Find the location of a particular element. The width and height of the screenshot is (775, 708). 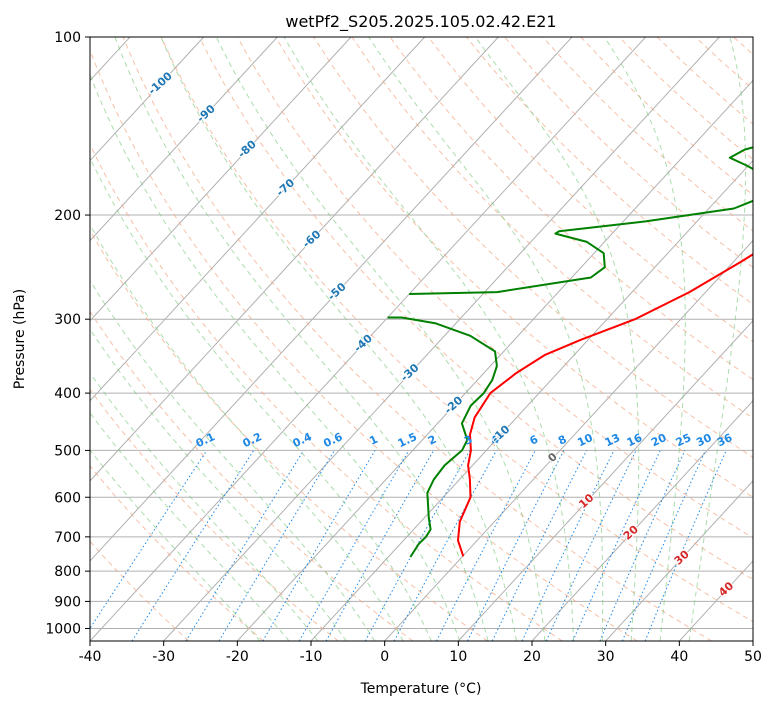

mixing-ratio-label: 0.2 is located at coordinates (252, 440).